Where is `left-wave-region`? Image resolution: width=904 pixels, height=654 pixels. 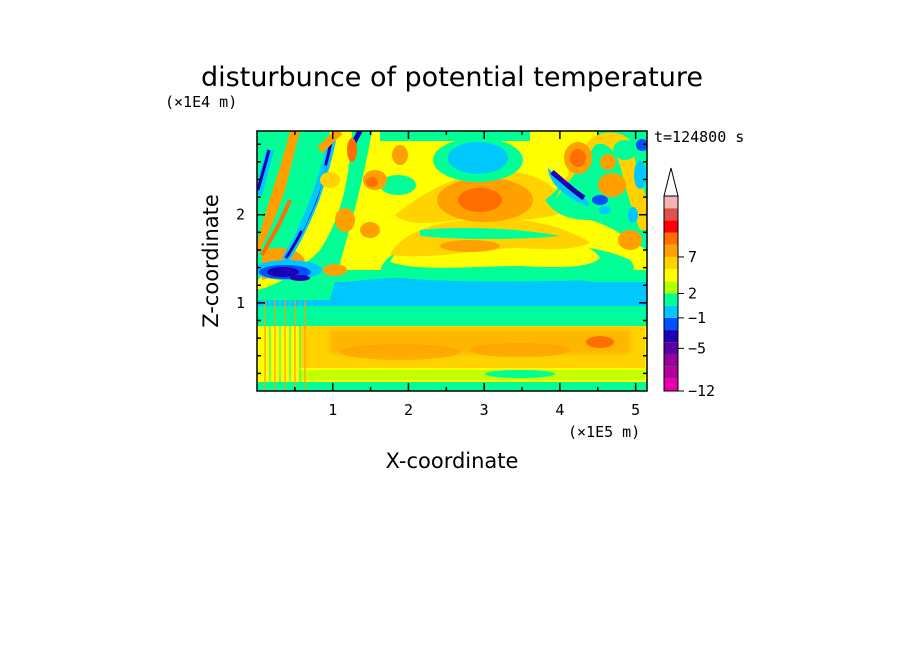 left-wave-region is located at coordinates (332, 261).